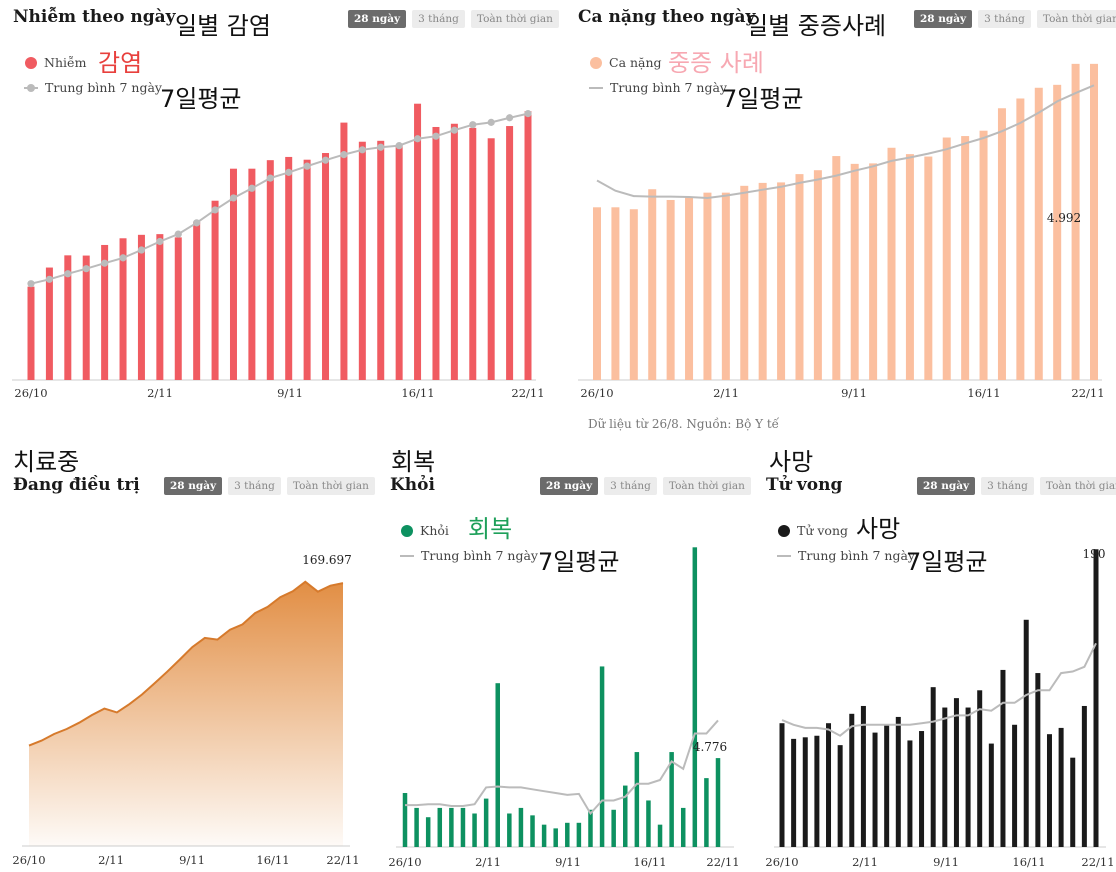 The width and height of the screenshot is (1116, 872). What do you see at coordinates (635, 62) in the screenshot?
I see `legend-label: Ca nặng` at bounding box center [635, 62].